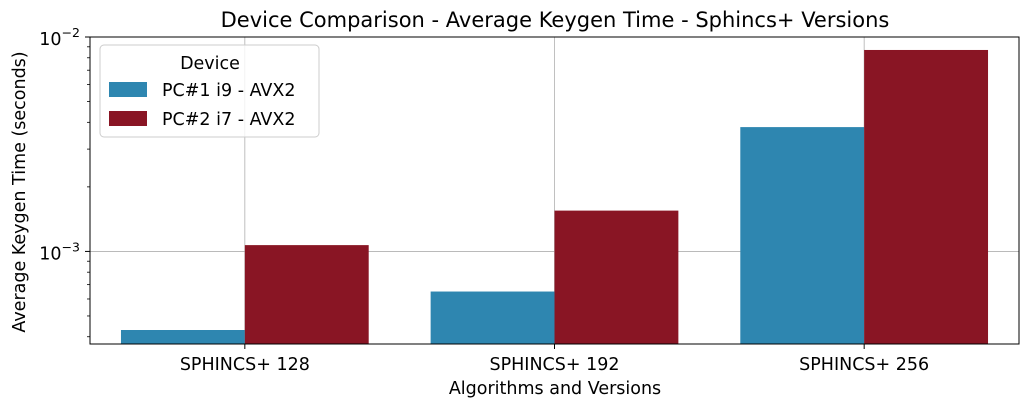 This screenshot has height=411, width=1030. Describe the element at coordinates (20, 191) in the screenshot. I see `y-axis-label: Average Keygen Time (seconds)` at that location.